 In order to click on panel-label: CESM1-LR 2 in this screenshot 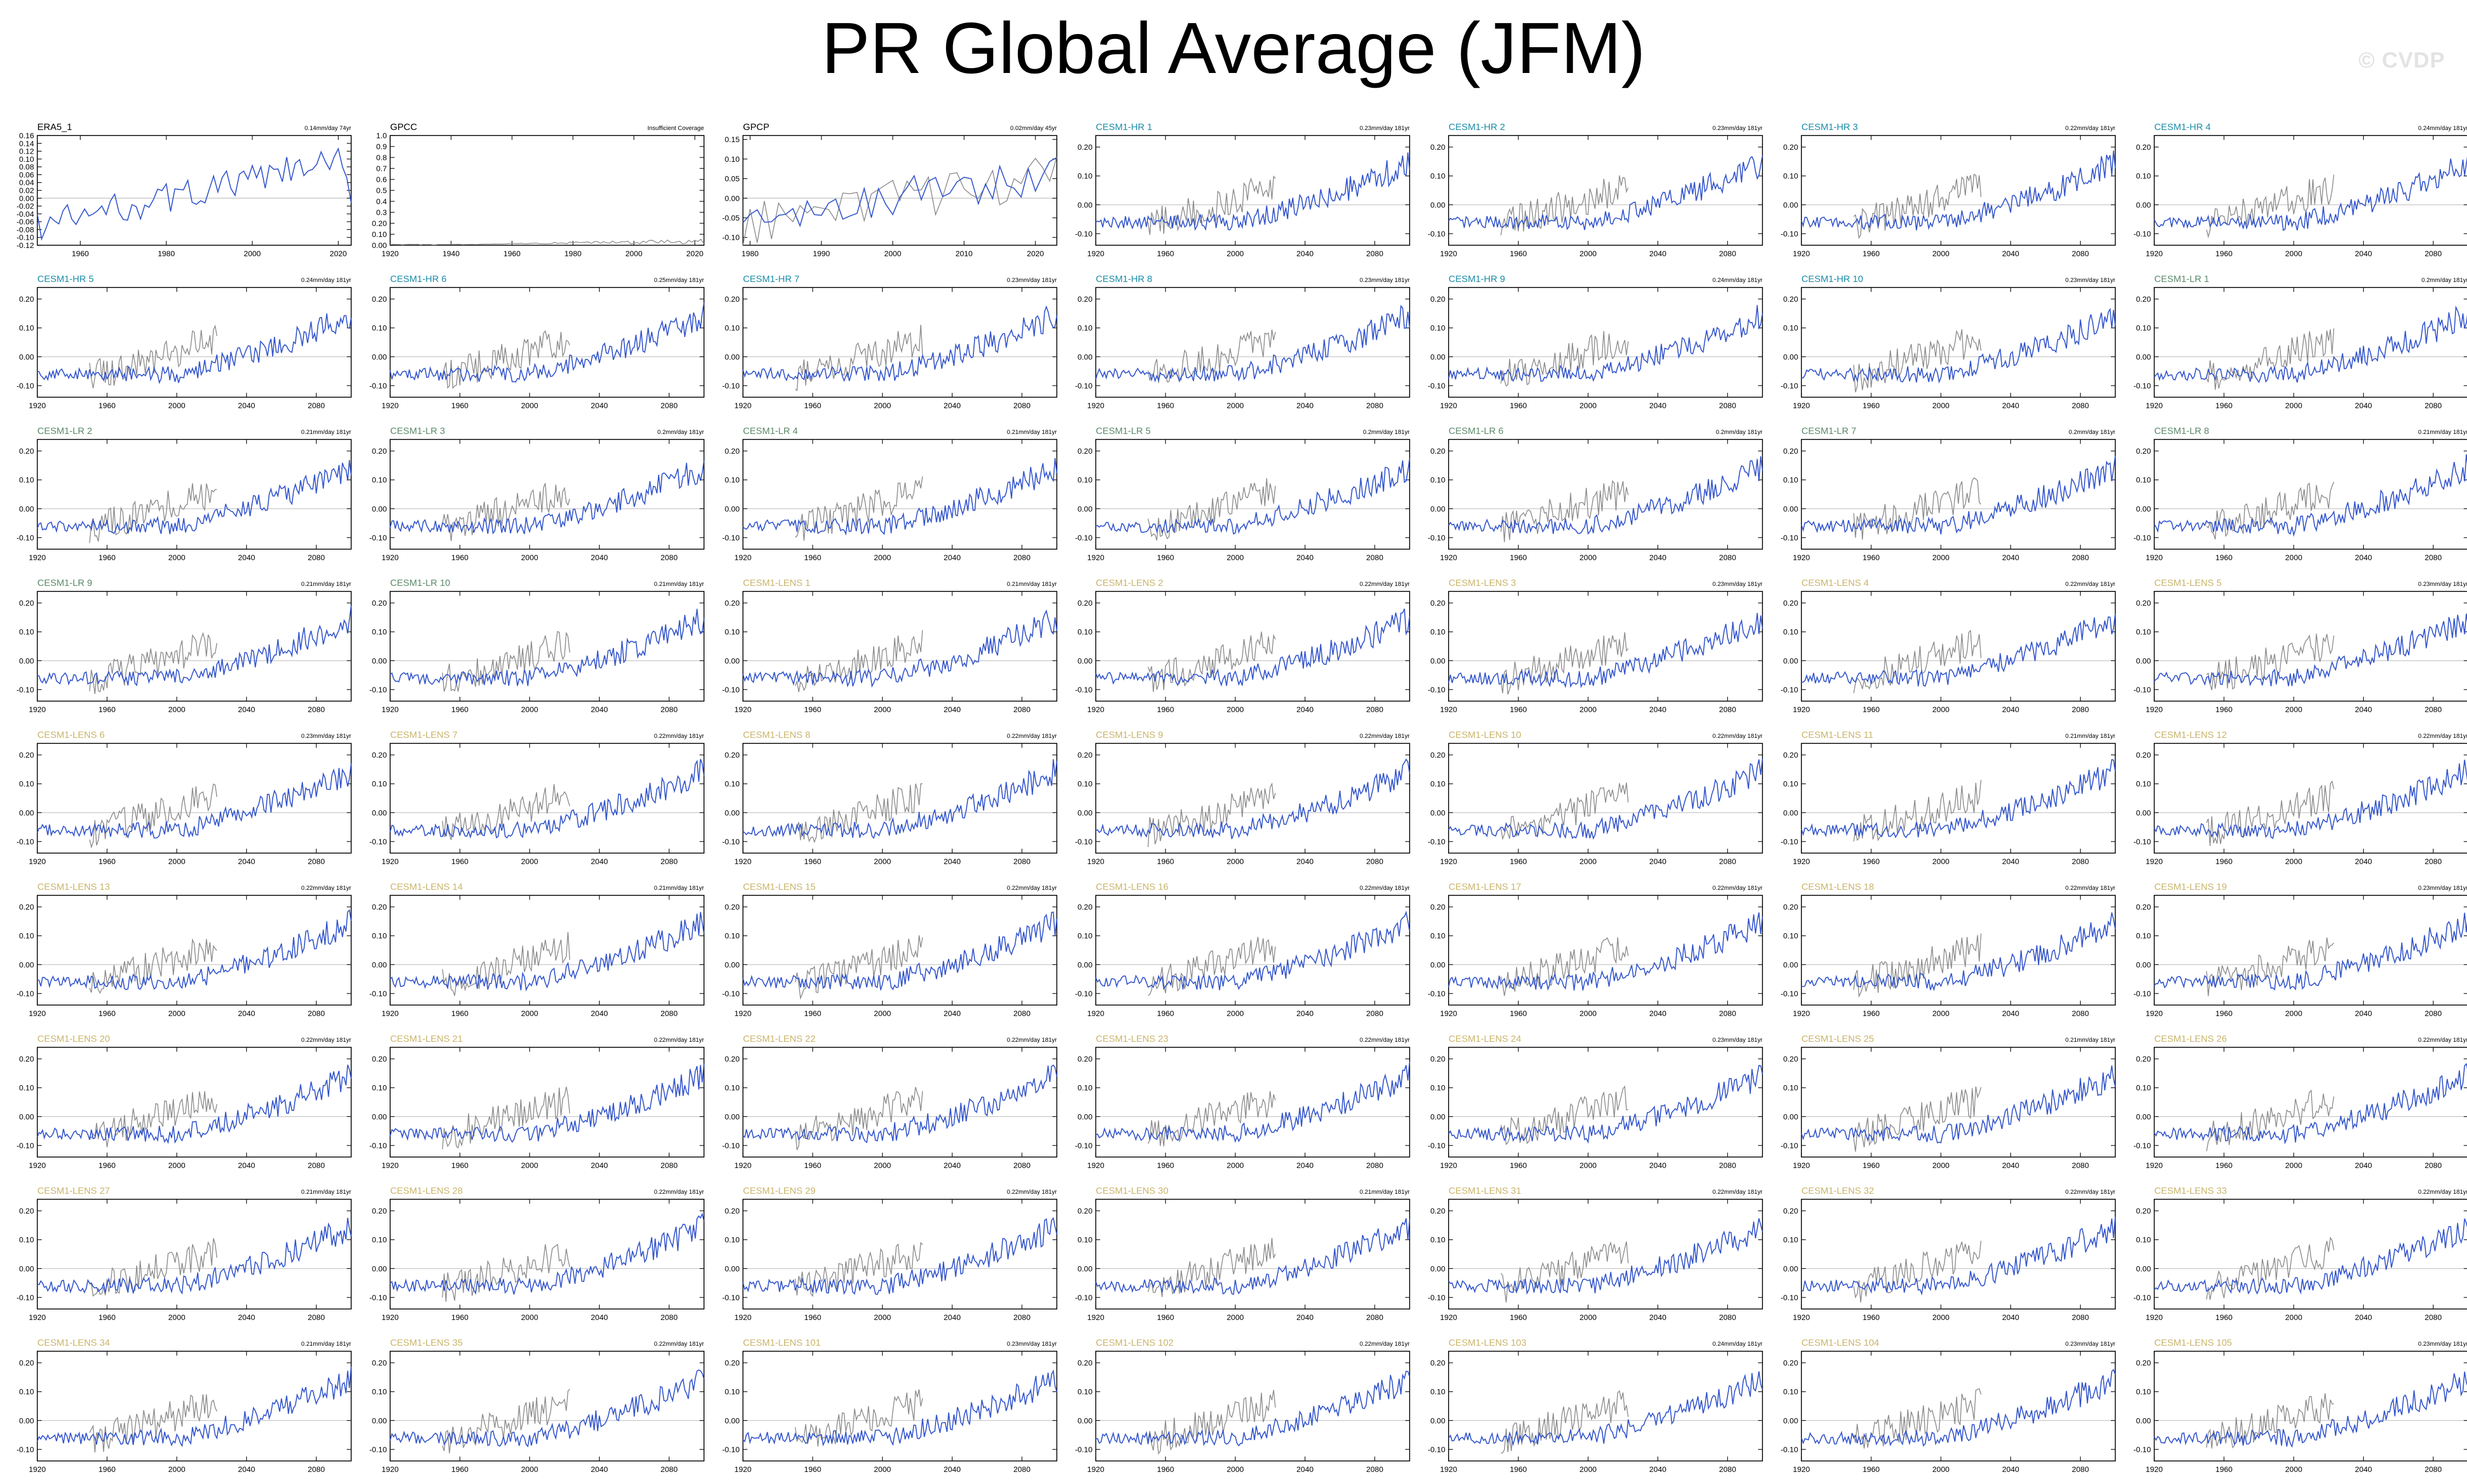, I will do `click(64, 431)`.